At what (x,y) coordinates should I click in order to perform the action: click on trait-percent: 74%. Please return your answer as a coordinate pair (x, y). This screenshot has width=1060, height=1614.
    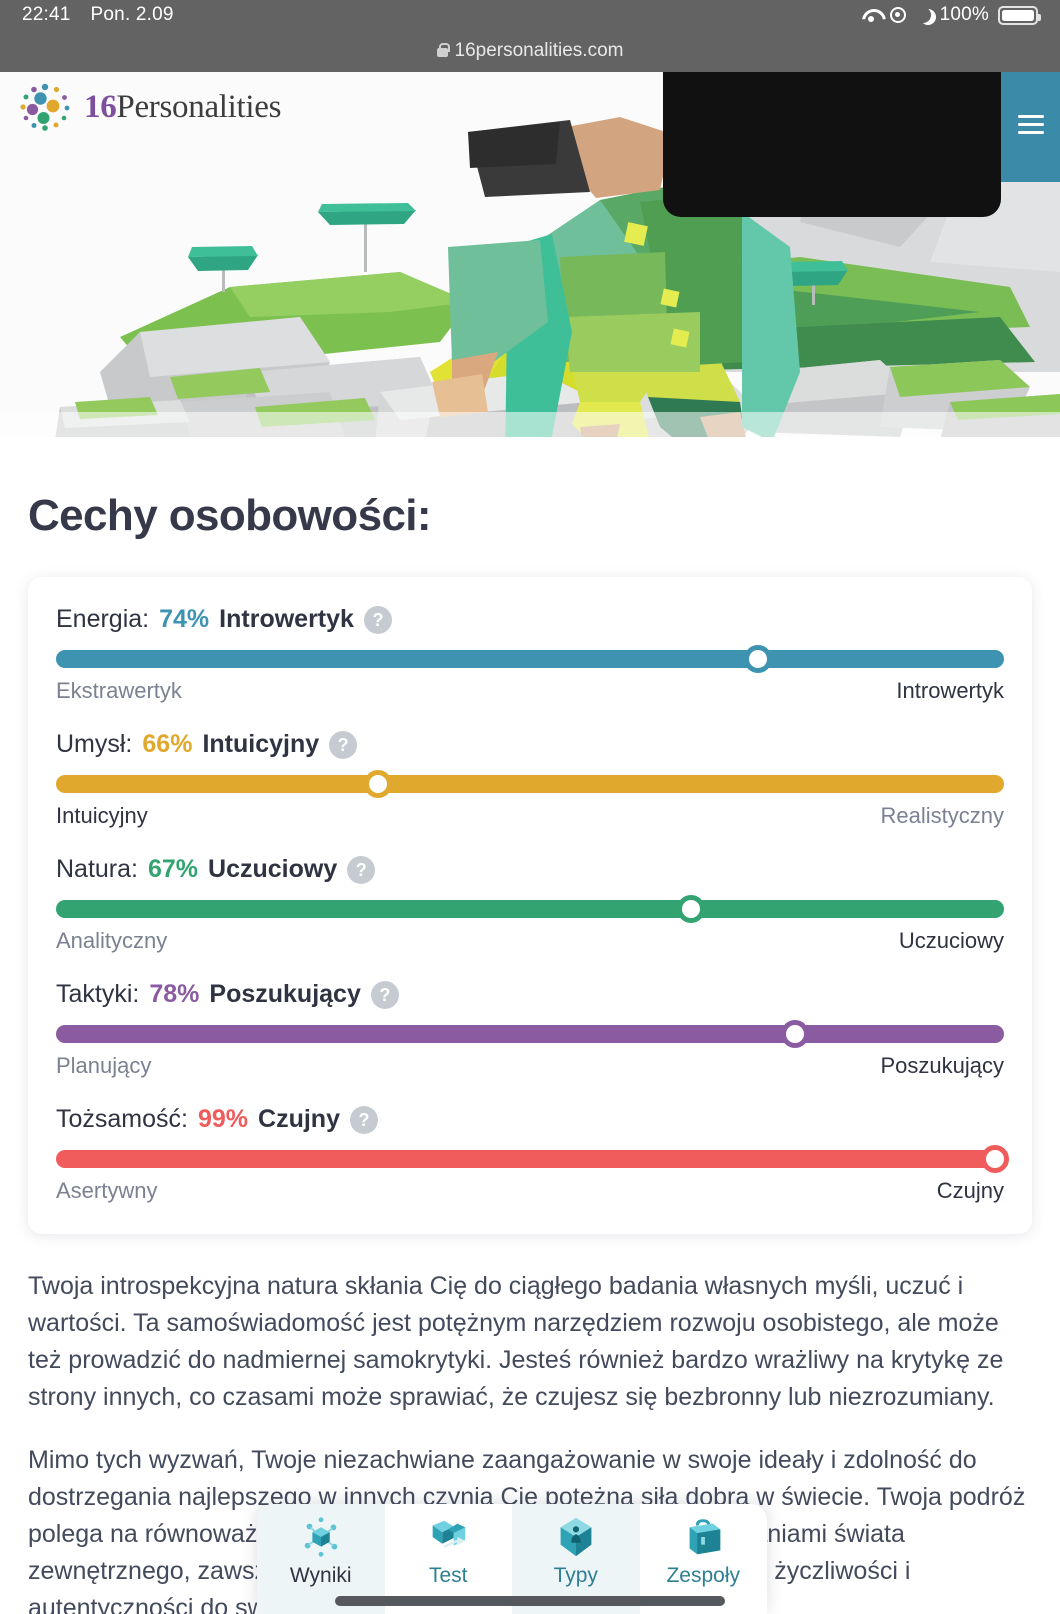
    Looking at the image, I should click on (184, 619).